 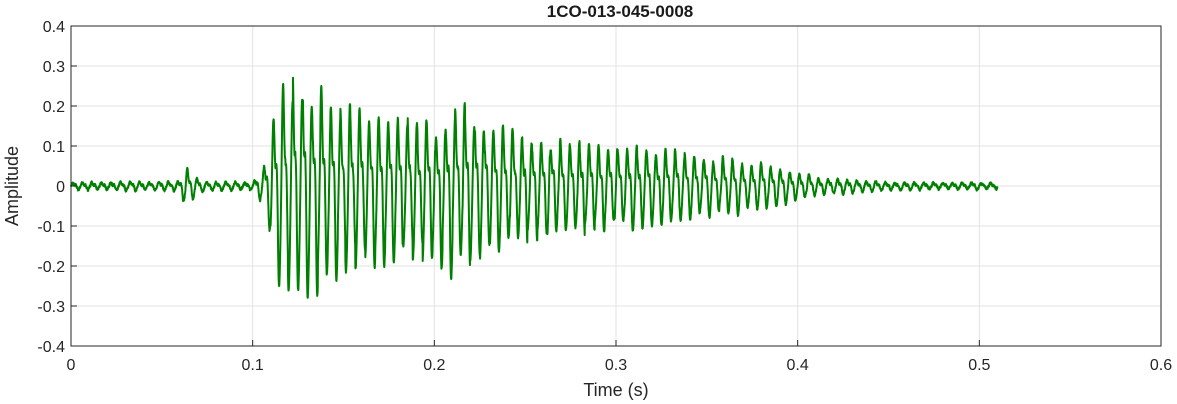 I want to click on y-tick-label: -0.3, so click(x=51, y=307).